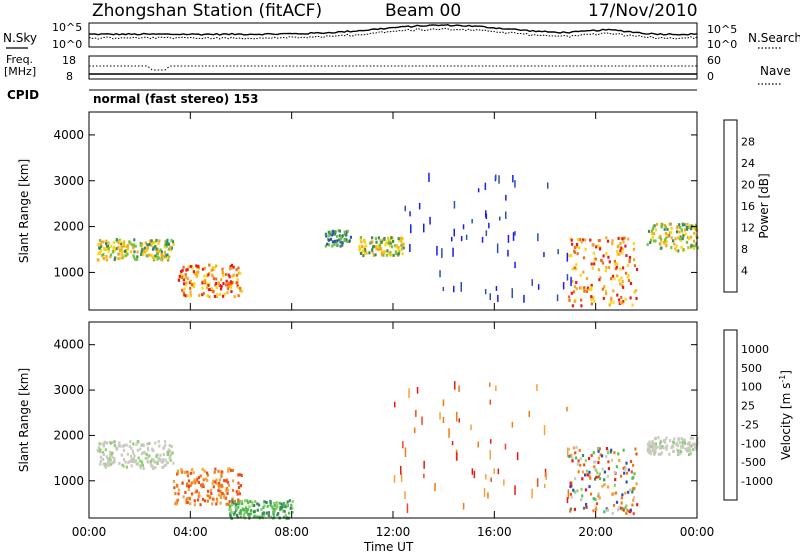 The height and width of the screenshot is (554, 800). I want to click on time-tick-label: 12:00, so click(393, 532).